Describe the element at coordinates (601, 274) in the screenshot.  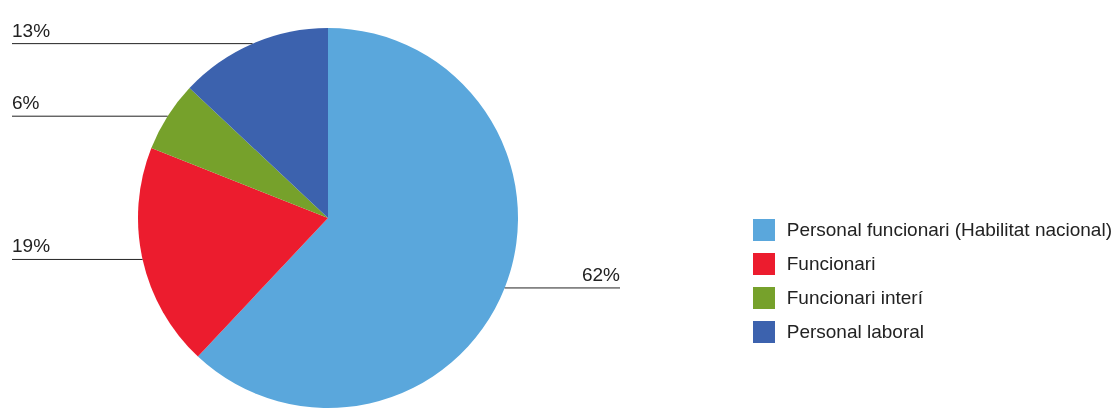
I see `data-label: 62%` at that location.